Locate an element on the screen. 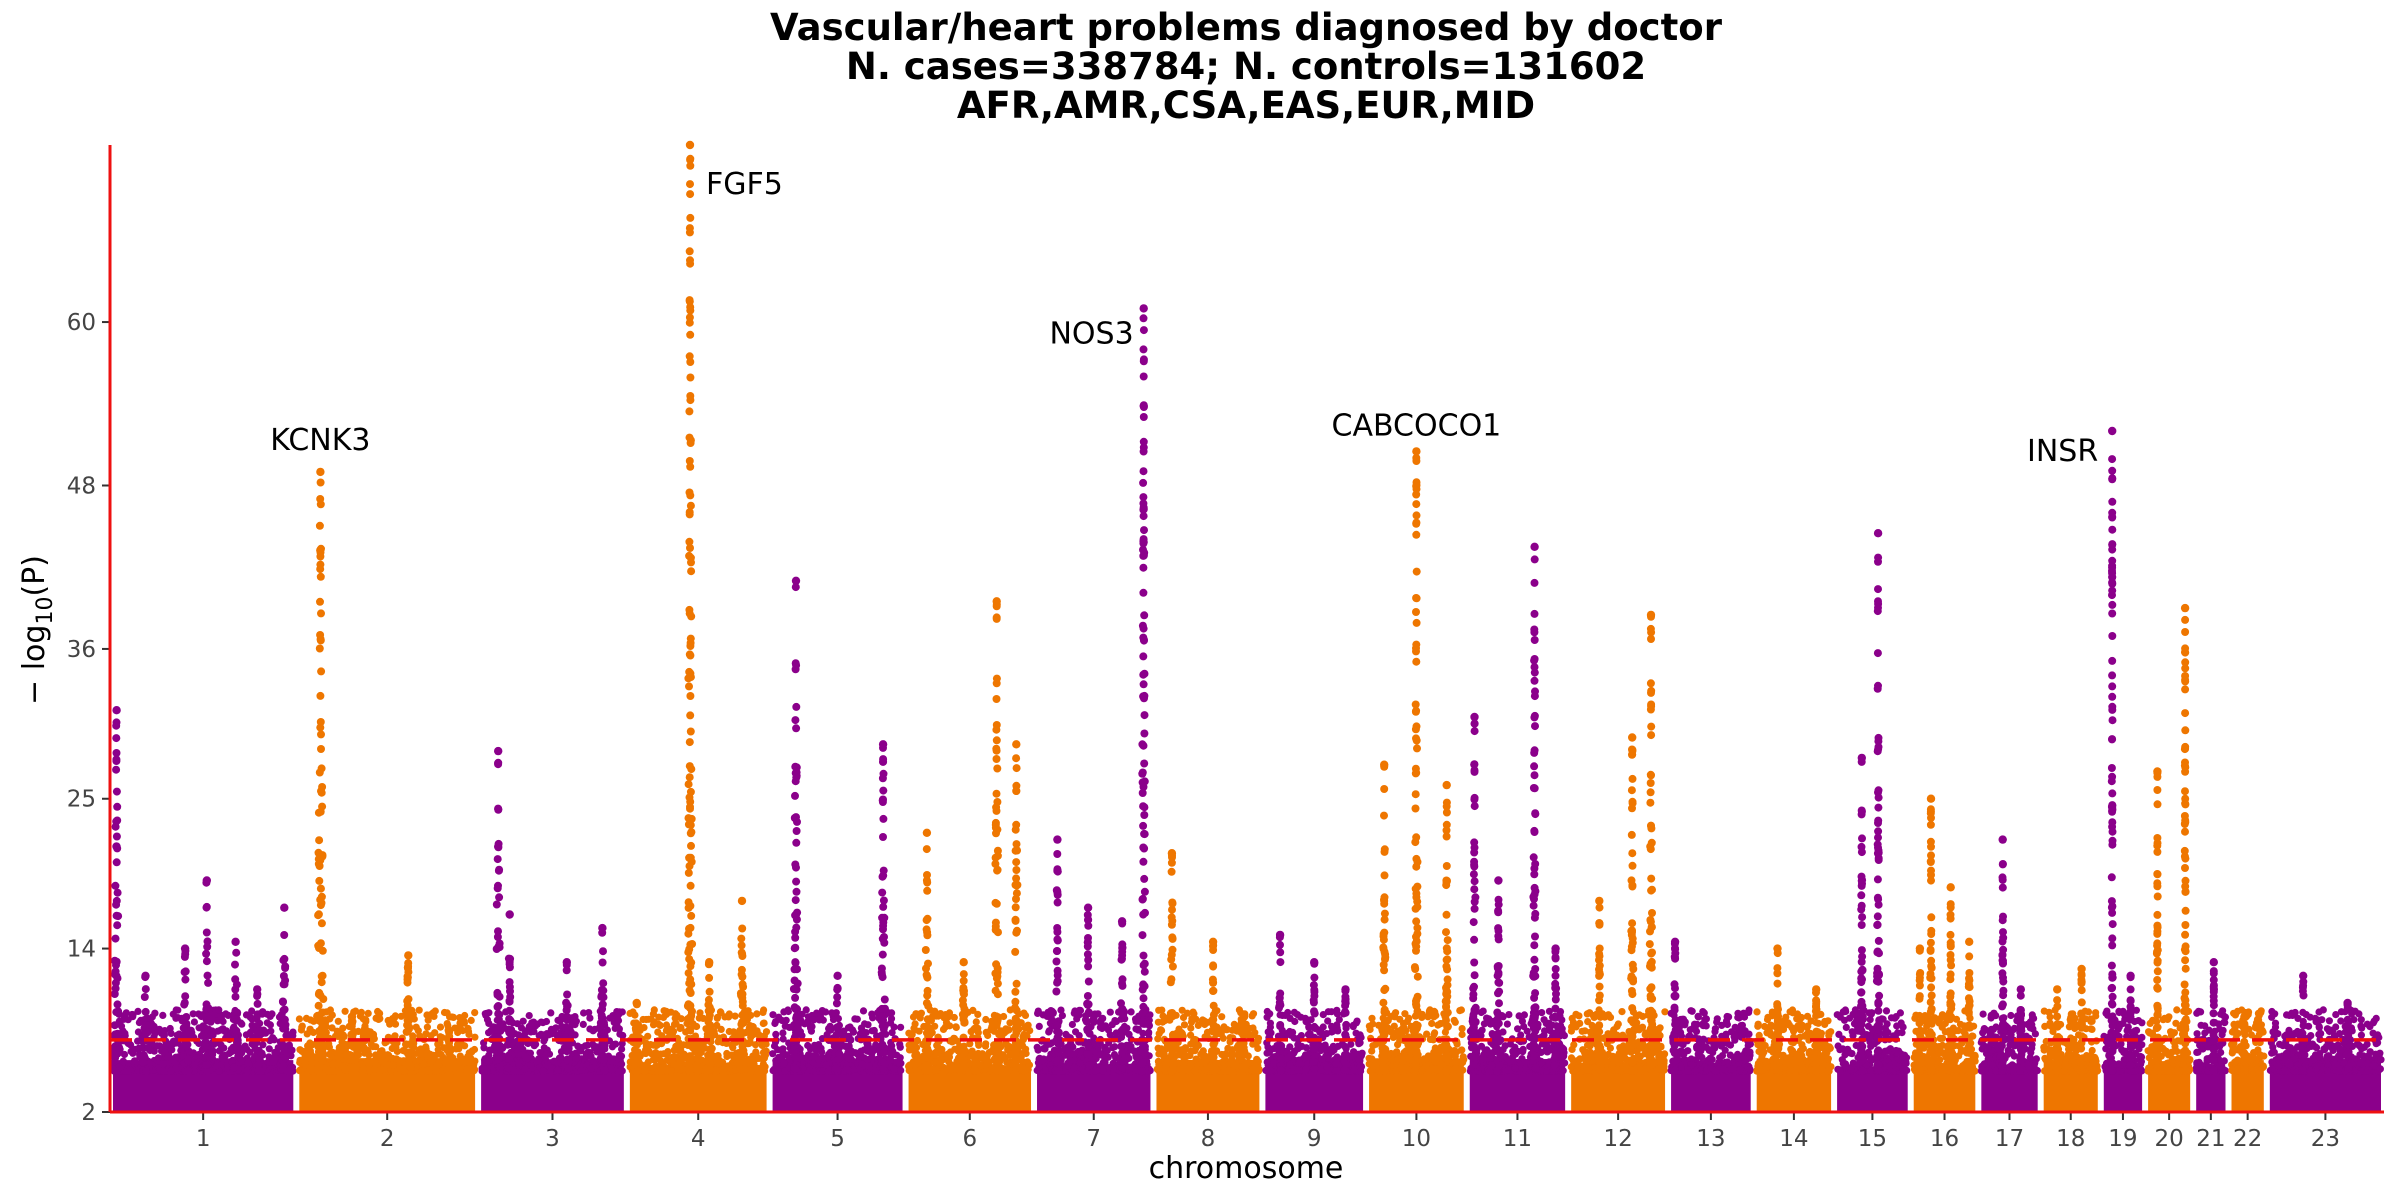 This screenshot has width=2400, height=1200. chart-title-line-3: AFR,AMR,CSA,EAS,EUR,MID is located at coordinates (1246, 105).